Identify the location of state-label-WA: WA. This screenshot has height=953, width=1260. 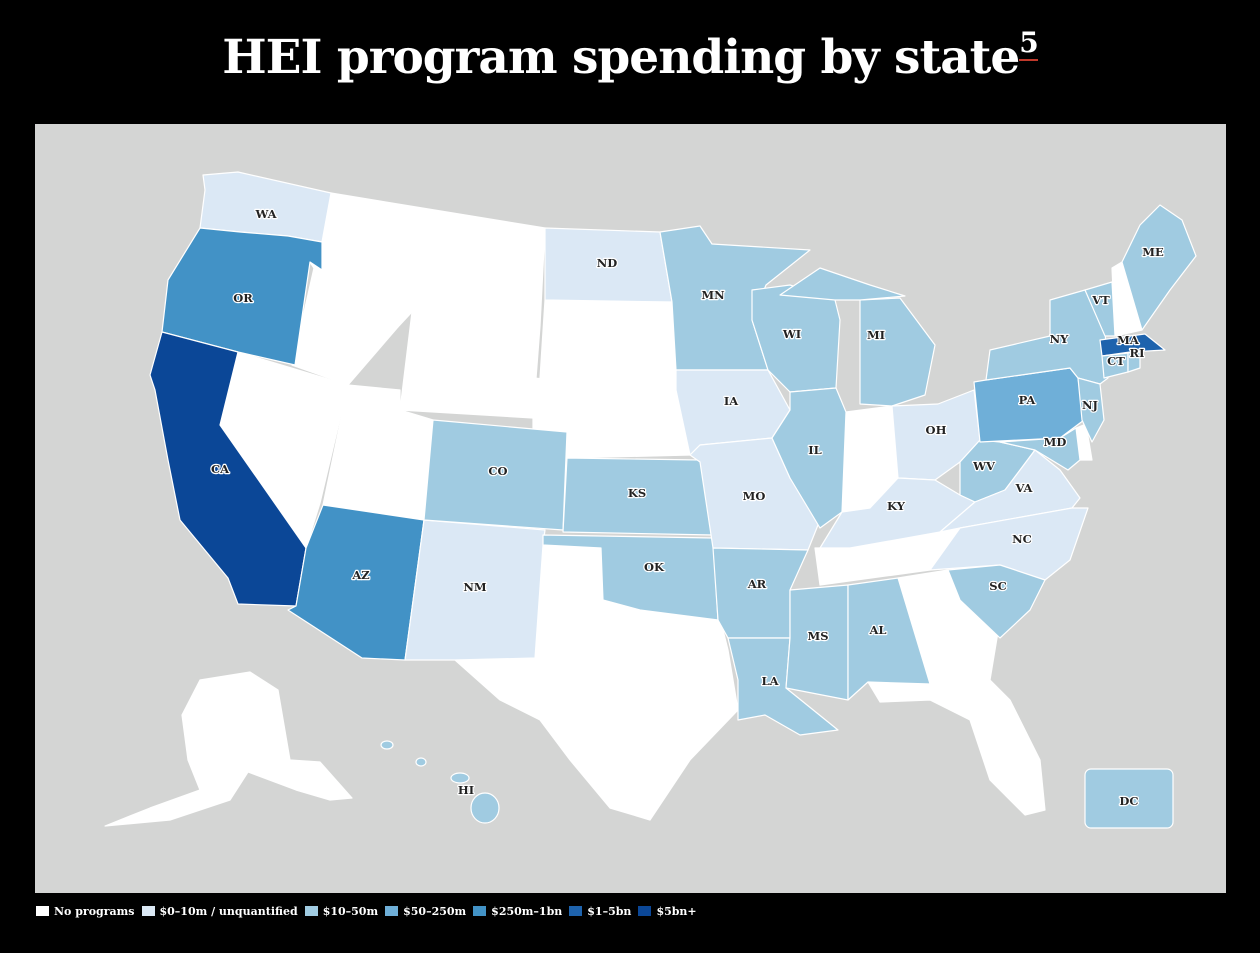
(265, 214).